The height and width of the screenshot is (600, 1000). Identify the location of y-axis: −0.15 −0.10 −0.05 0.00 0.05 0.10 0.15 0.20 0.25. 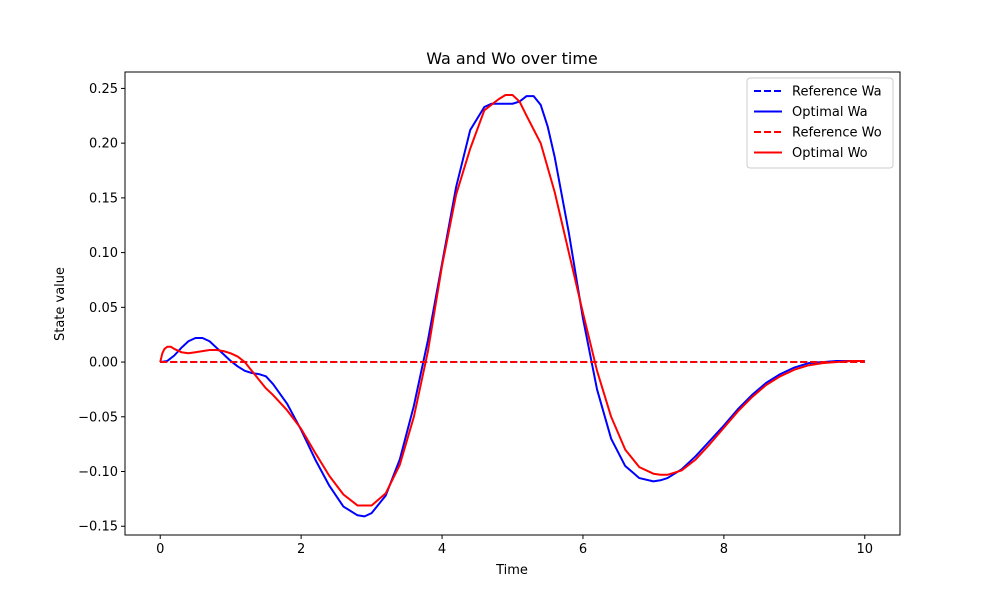
(101, 308).